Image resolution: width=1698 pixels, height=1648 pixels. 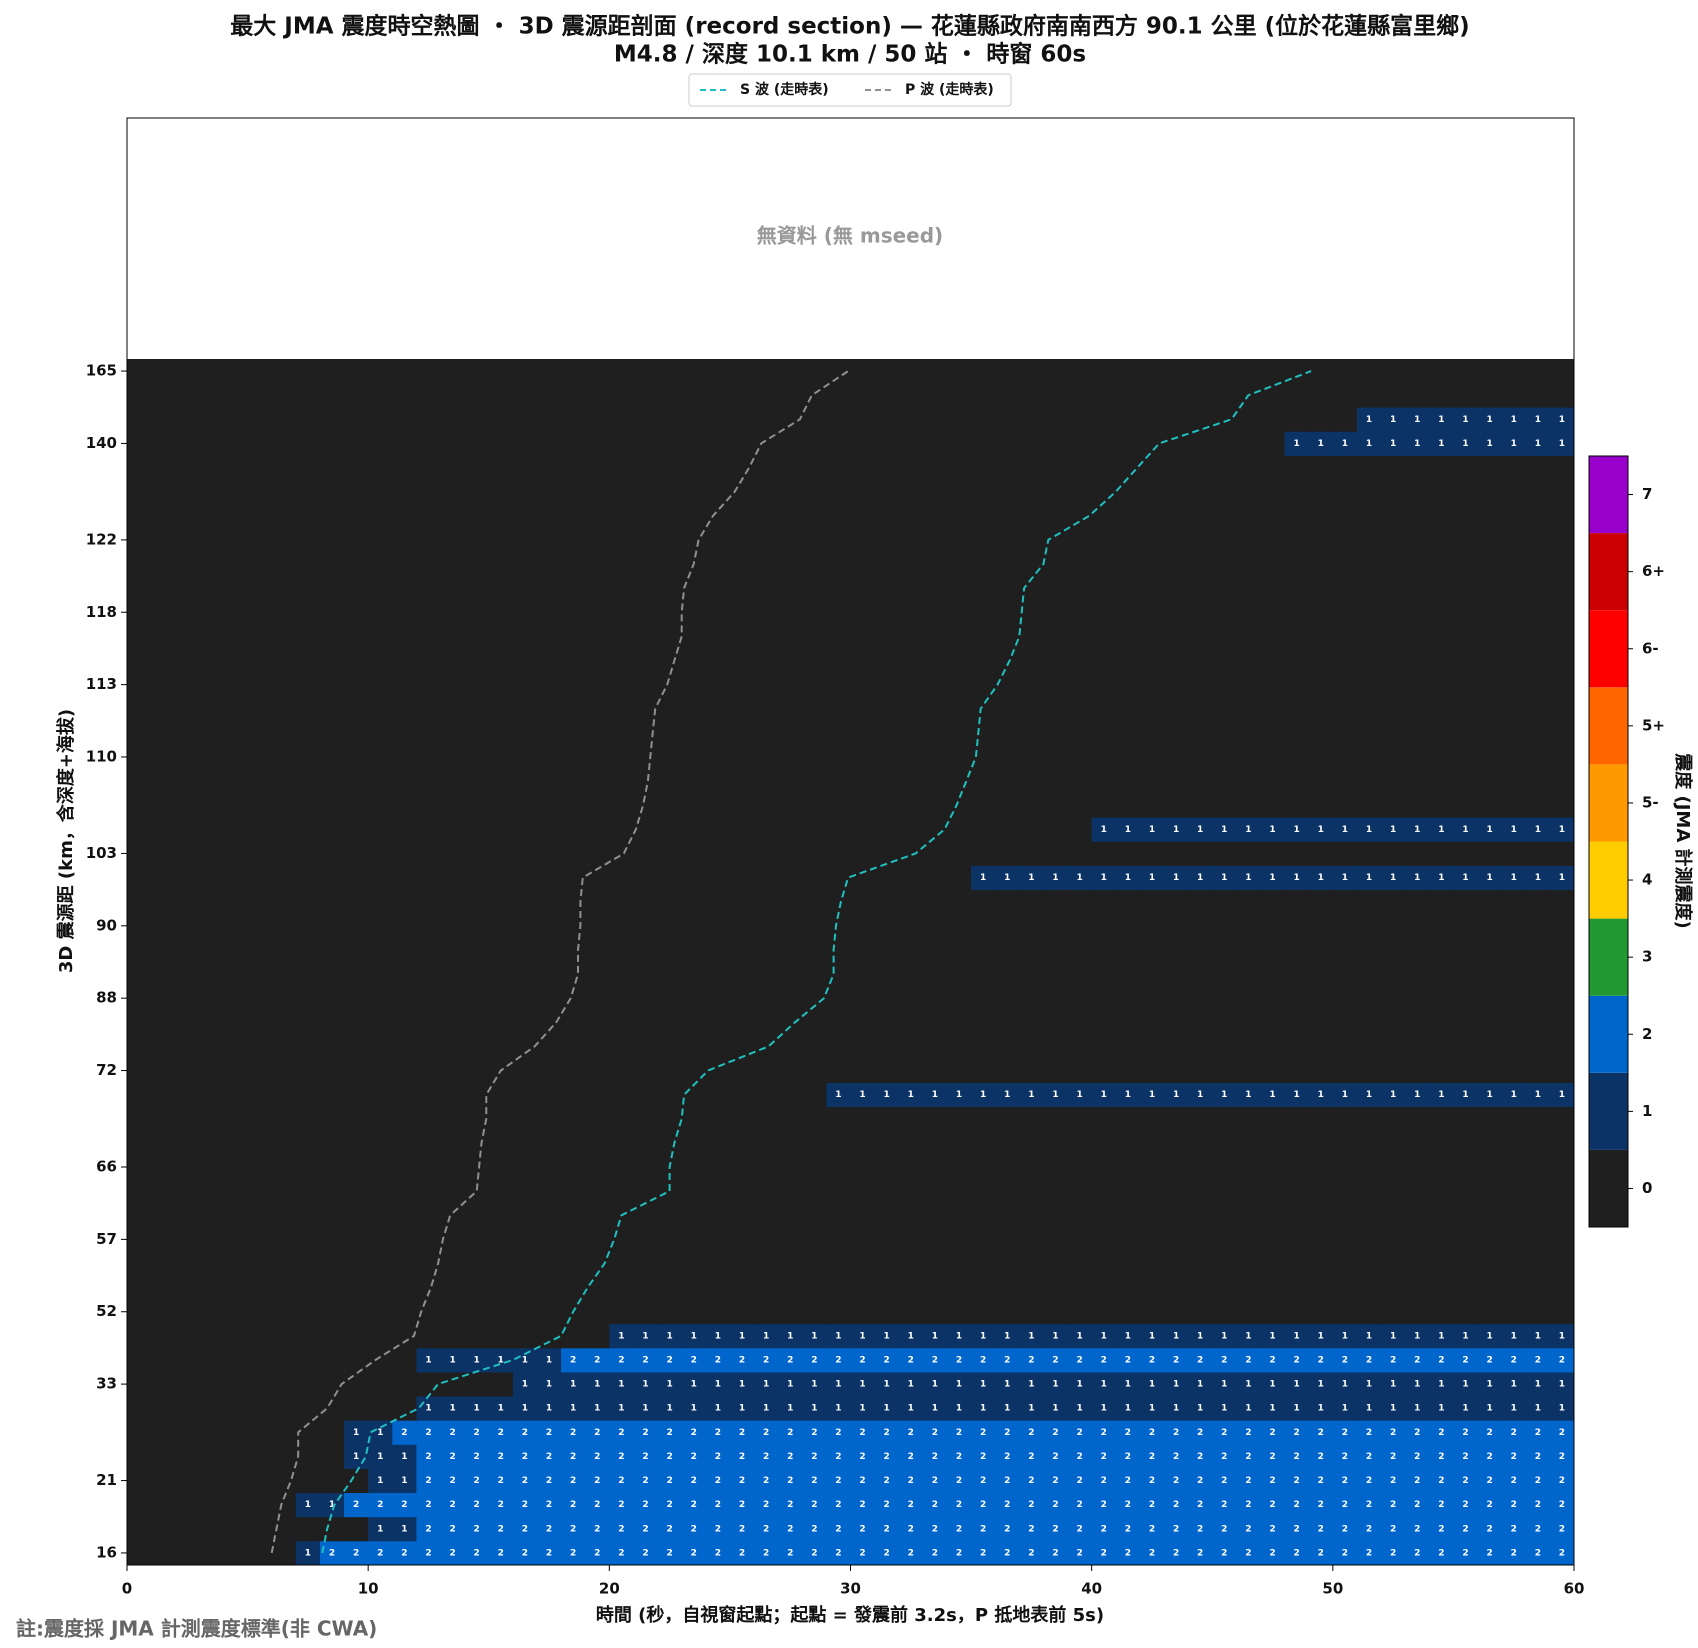 I want to click on colorbar-segment, so click(x=1608, y=957).